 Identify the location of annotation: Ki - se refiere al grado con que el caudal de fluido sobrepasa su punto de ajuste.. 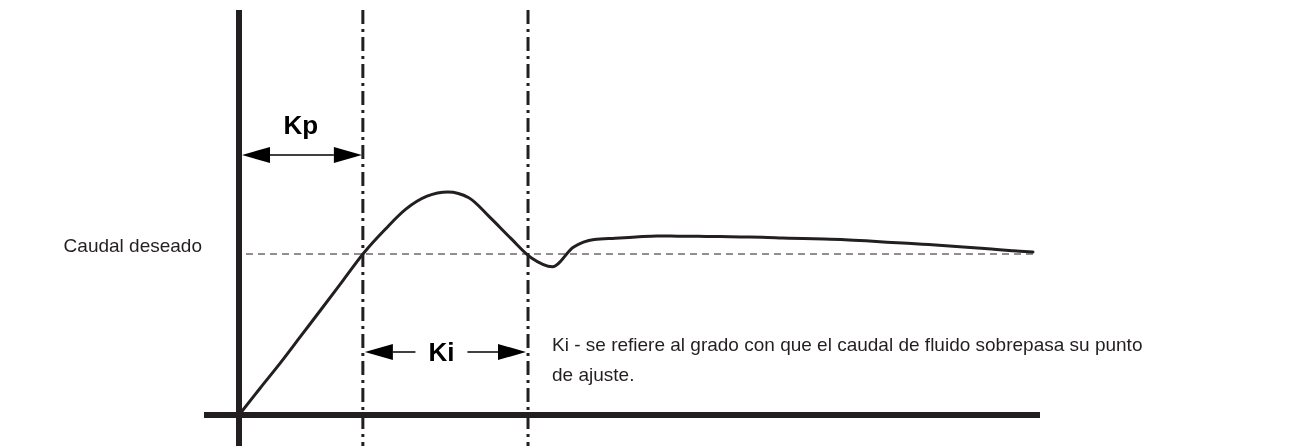
(848, 360).